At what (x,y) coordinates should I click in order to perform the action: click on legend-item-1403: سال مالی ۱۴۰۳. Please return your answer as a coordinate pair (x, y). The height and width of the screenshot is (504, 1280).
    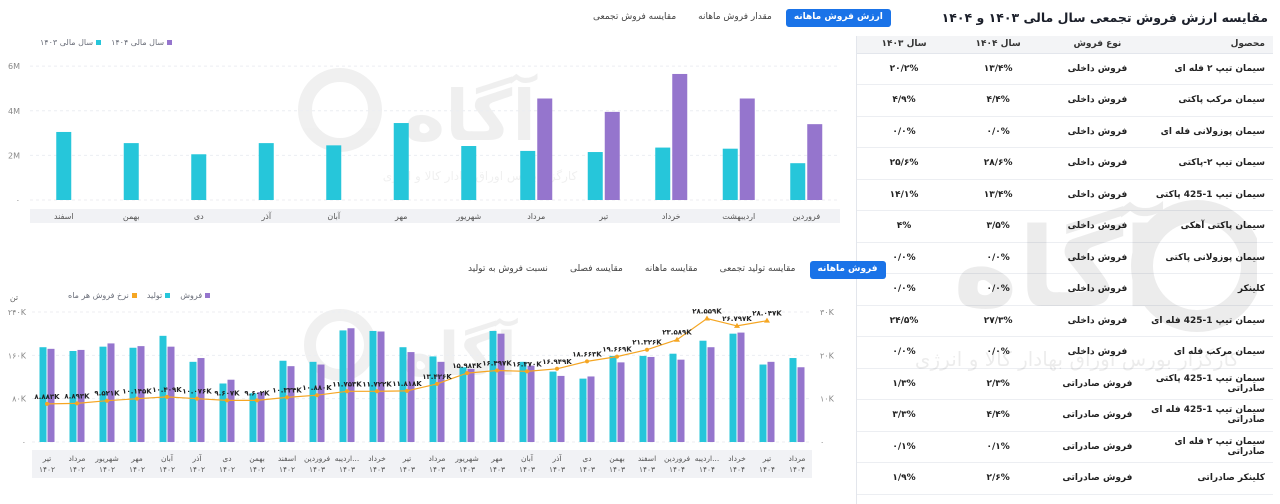
    Looking at the image, I should click on (71, 42).